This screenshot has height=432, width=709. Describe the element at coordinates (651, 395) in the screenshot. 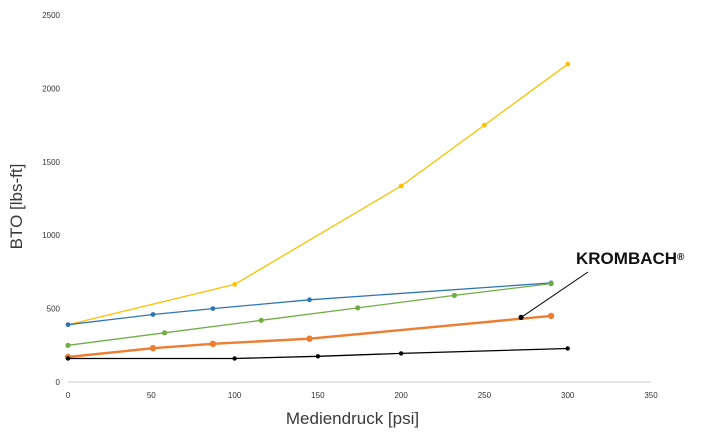

I see `x-tick-label: 350` at that location.